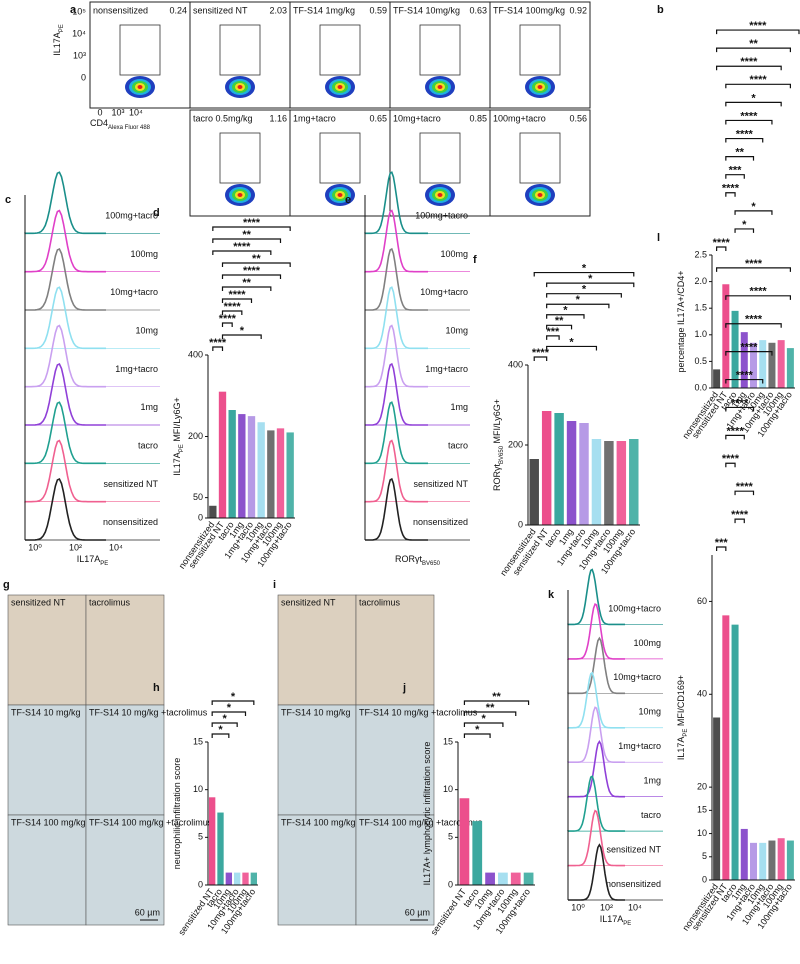  Describe the element at coordinates (700, 387) in the screenshot. I see `y-tick-label: 0.0` at that location.